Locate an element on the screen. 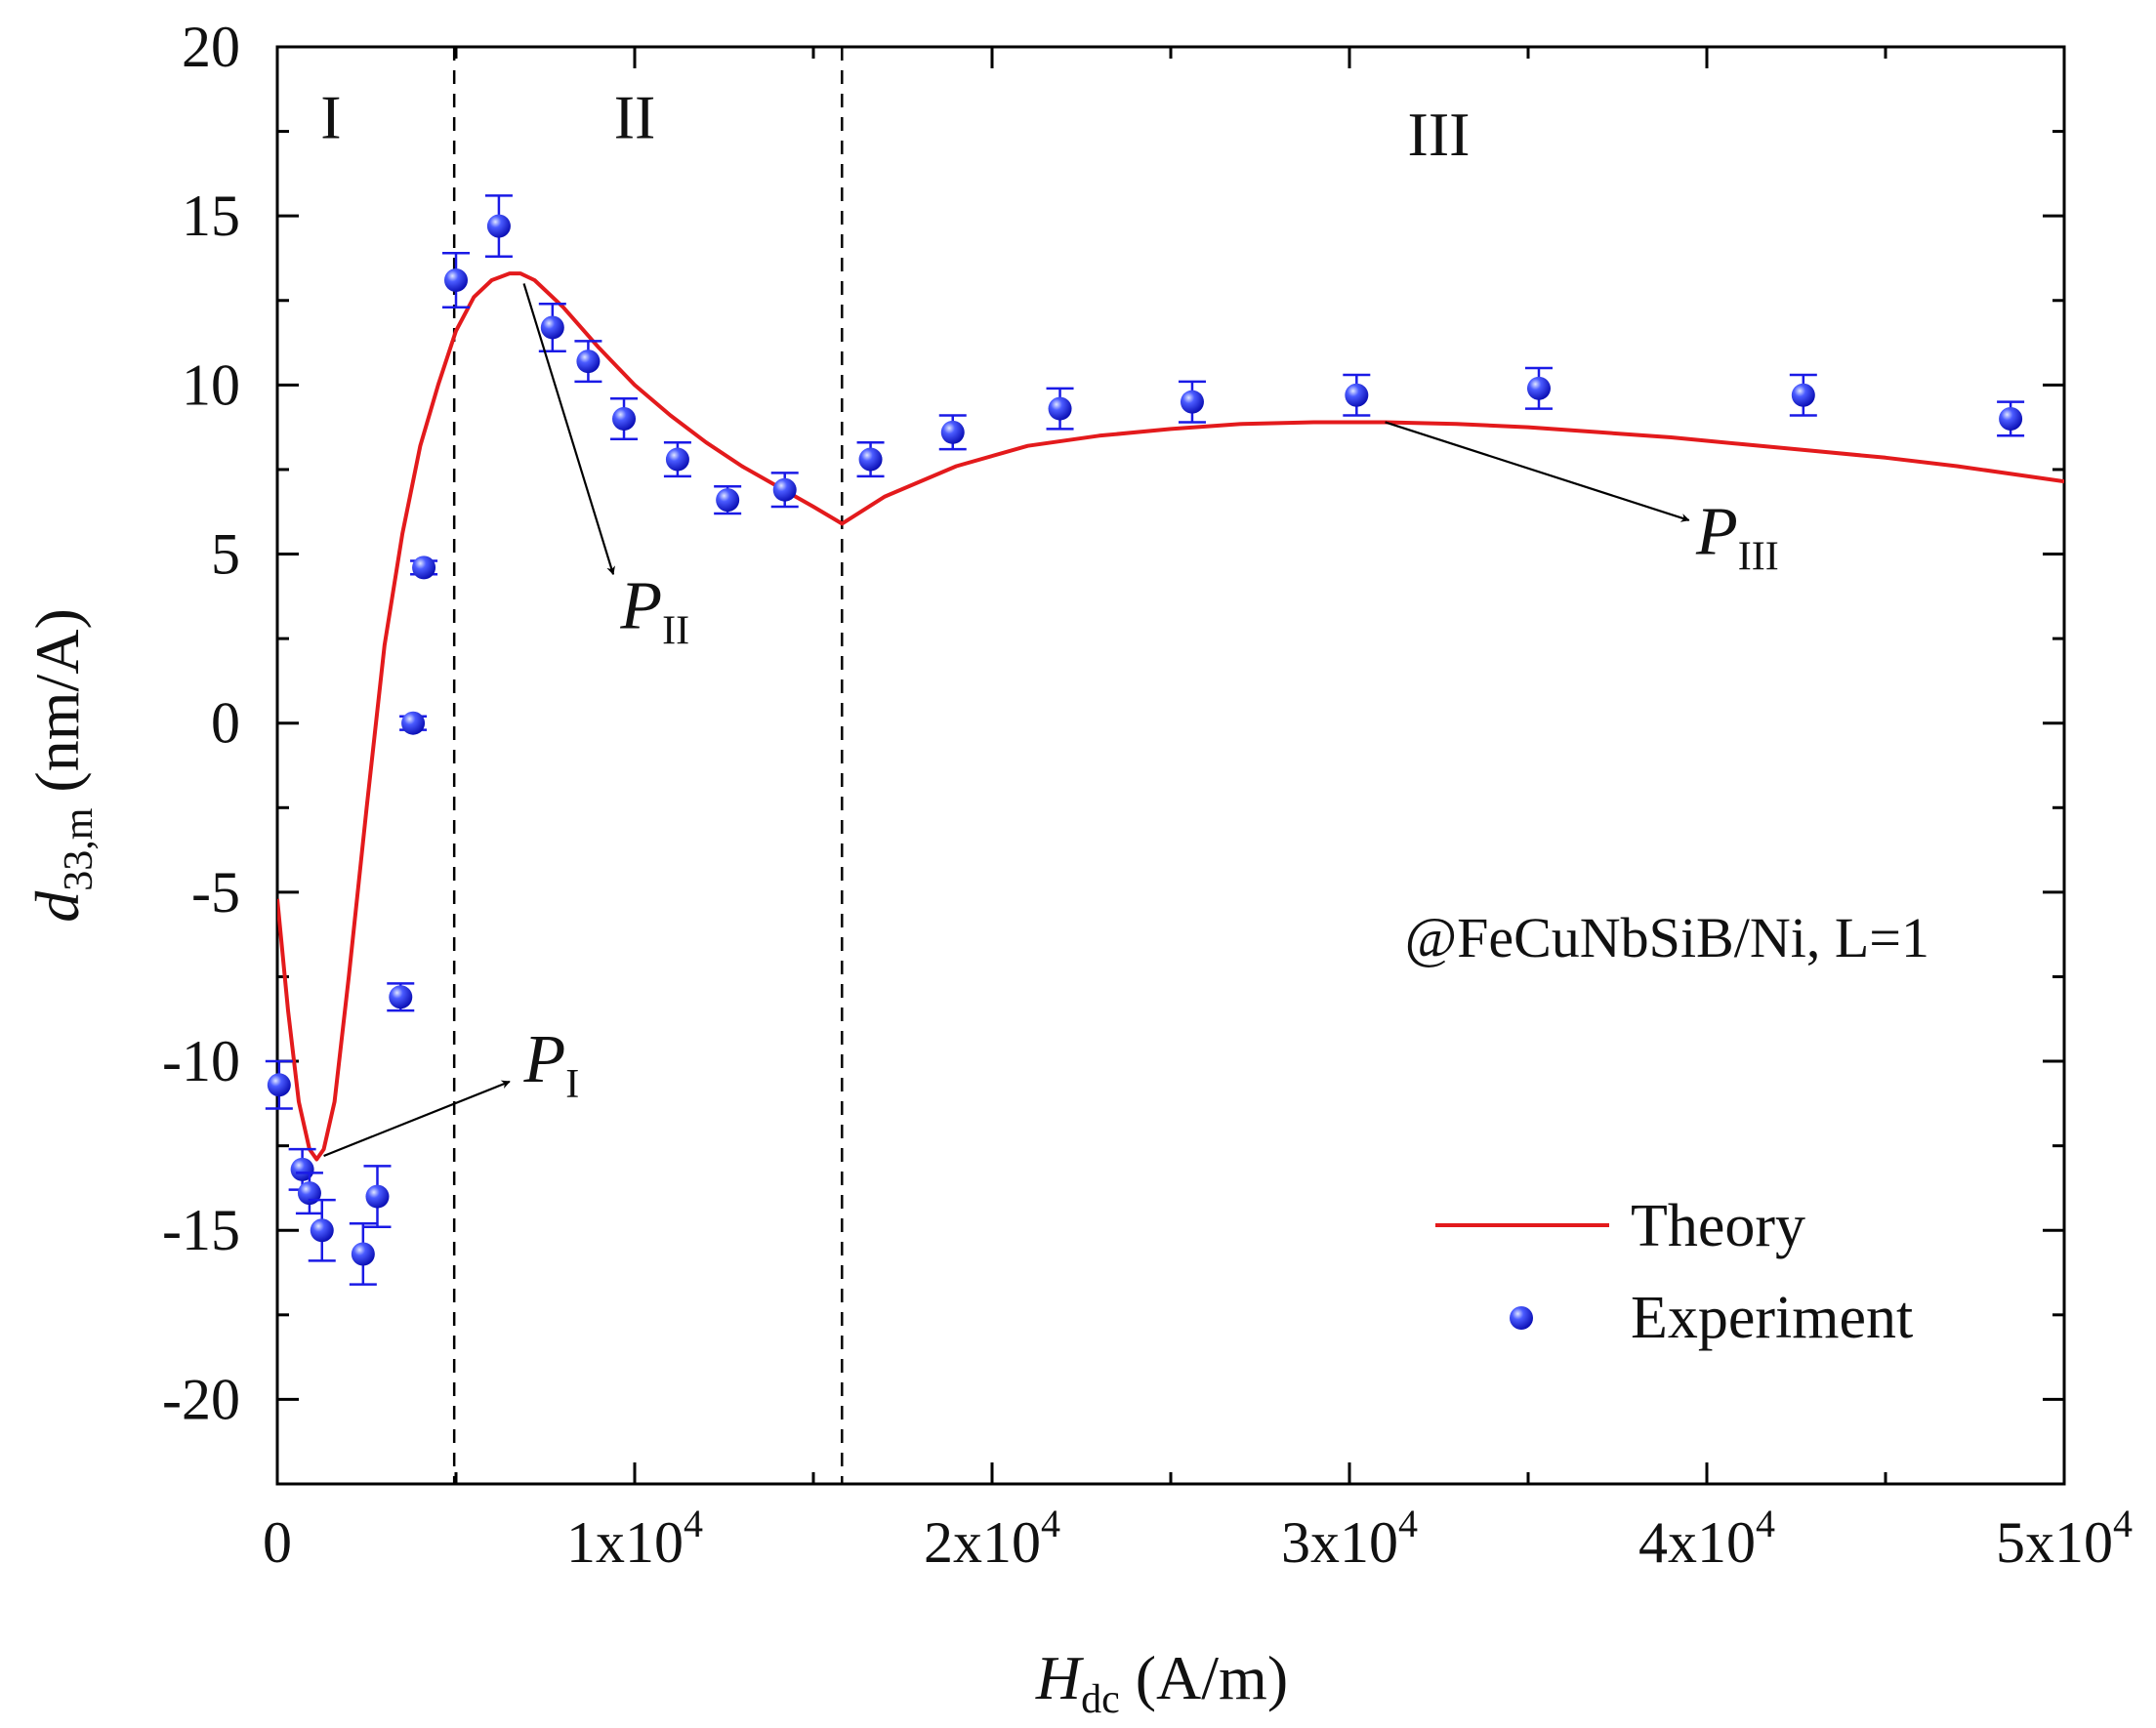 Image resolution: width=2156 pixels, height=1728 pixels. y-tick-label-6: -10 is located at coordinates (201, 1061).